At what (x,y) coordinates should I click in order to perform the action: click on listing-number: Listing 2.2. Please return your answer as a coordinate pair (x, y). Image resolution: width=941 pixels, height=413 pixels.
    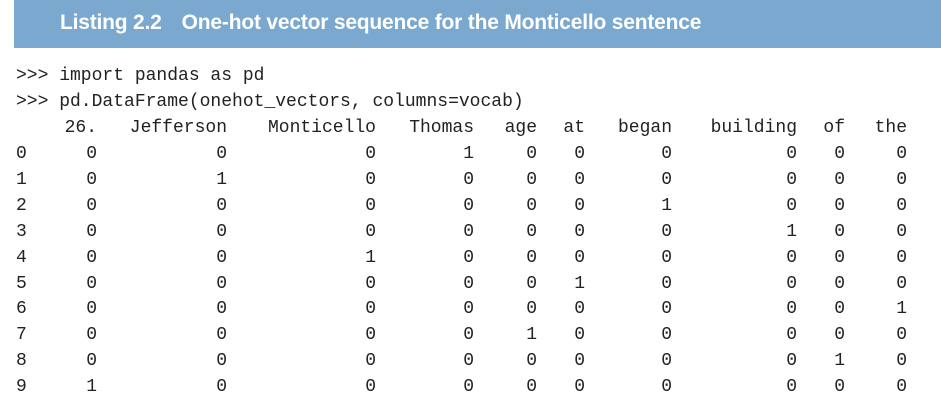
    Looking at the image, I should click on (111, 22).